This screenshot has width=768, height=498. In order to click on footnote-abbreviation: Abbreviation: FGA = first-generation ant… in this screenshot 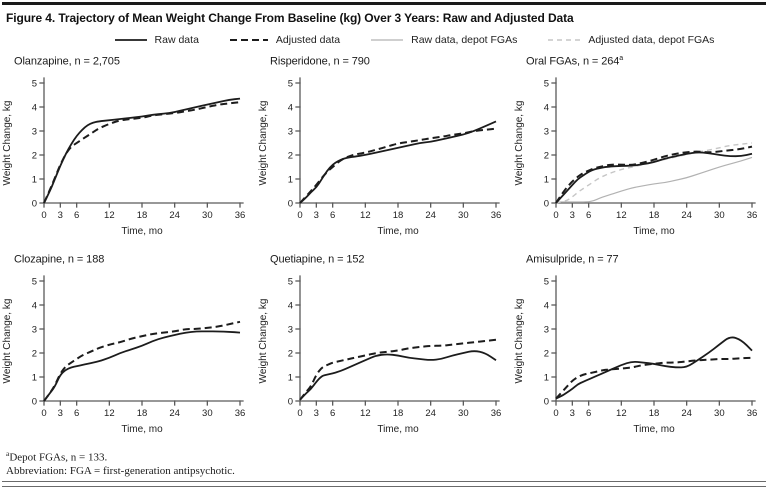, I will do `click(120, 471)`.